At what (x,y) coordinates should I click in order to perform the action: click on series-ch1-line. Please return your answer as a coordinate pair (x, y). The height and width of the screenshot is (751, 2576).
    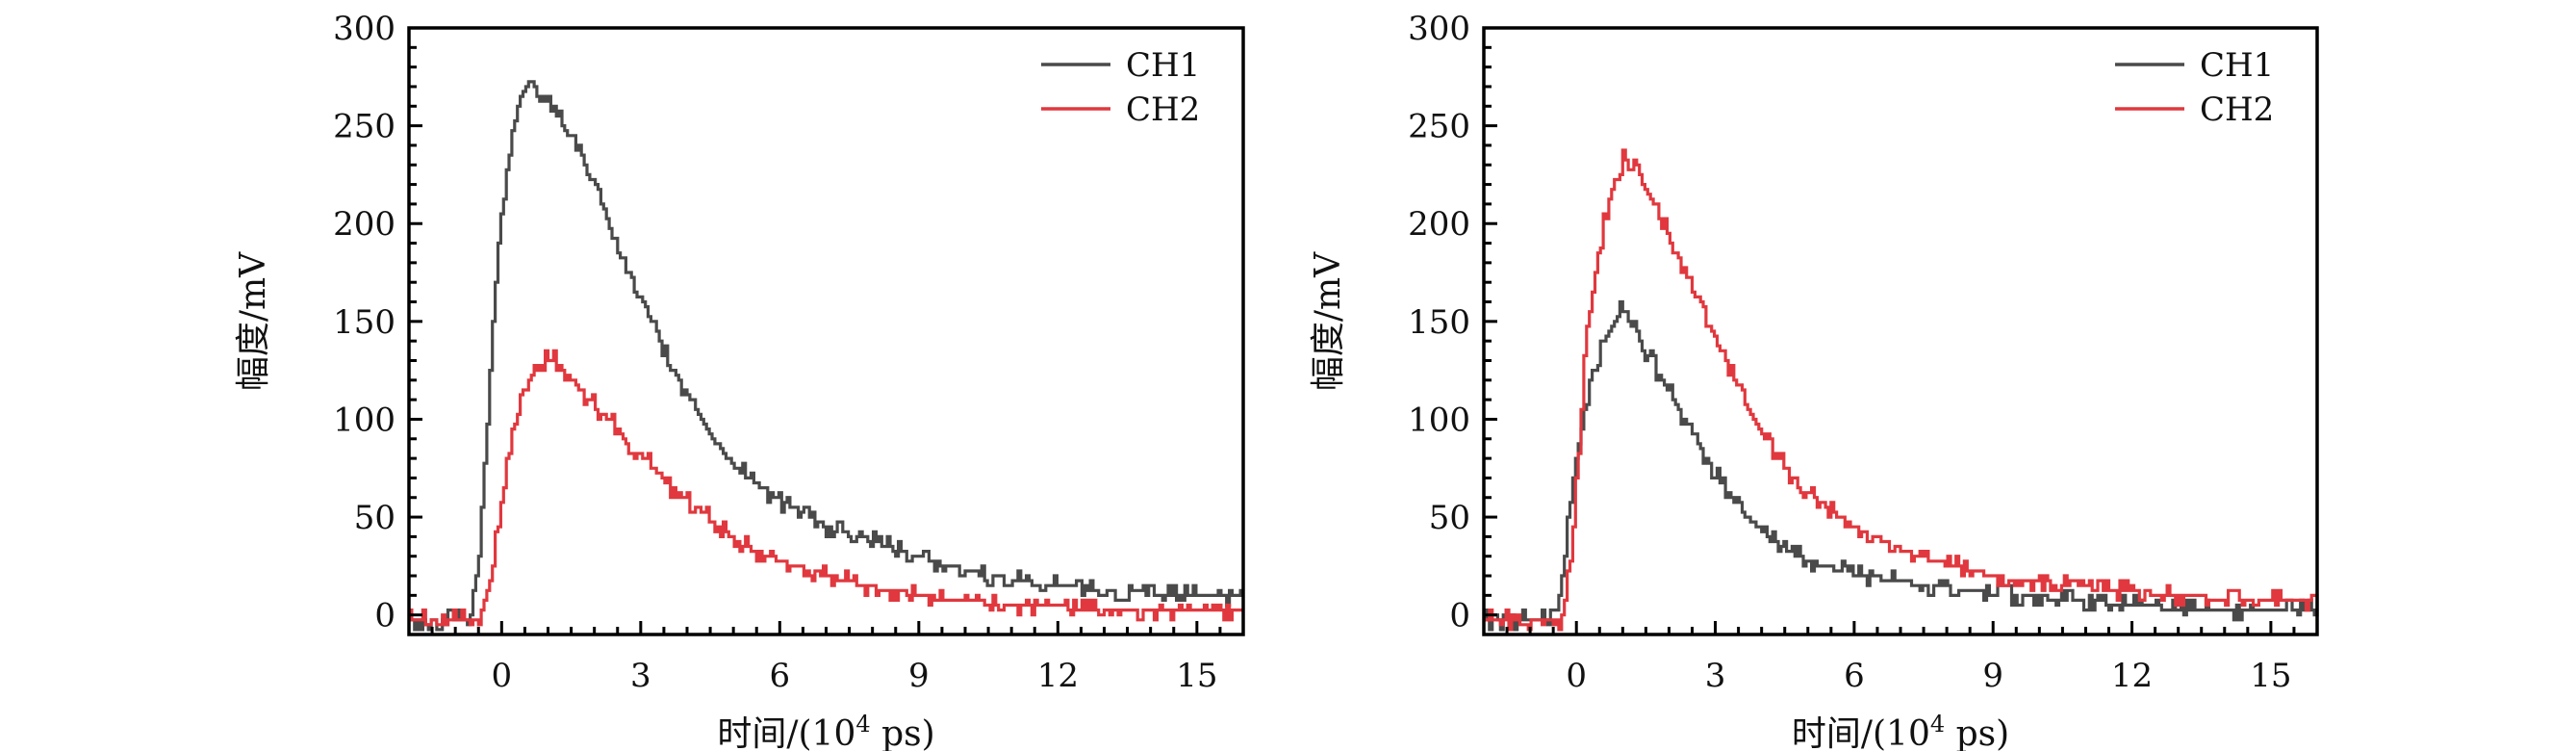
    Looking at the image, I should click on (1901, 465).